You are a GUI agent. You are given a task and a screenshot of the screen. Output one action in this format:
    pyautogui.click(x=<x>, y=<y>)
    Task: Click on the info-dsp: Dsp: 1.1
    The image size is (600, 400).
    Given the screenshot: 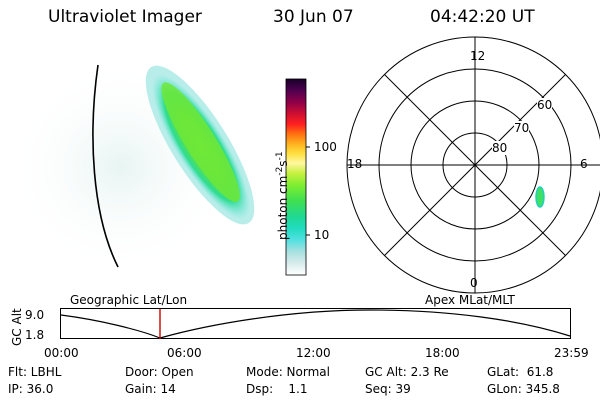 What is the action you would take?
    pyautogui.click(x=277, y=389)
    